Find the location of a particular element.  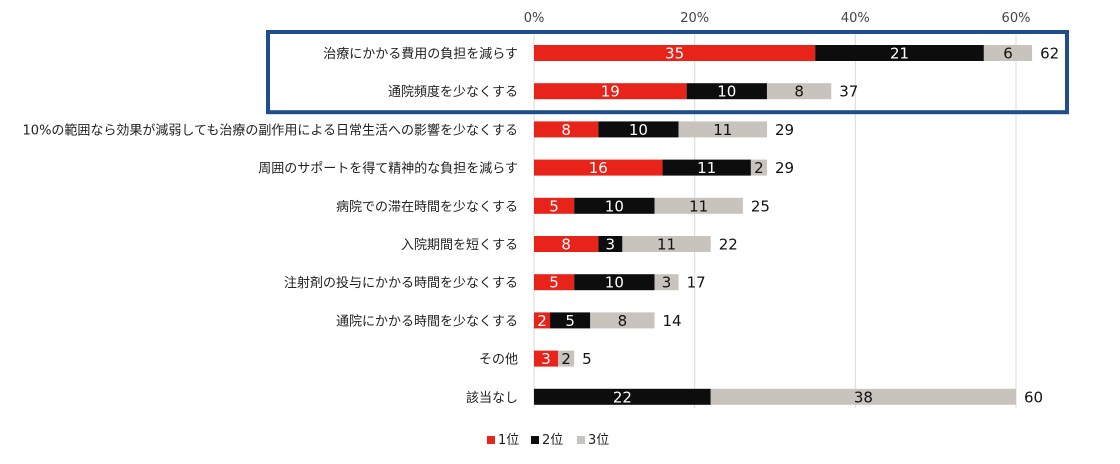

category-label: 入院期間を短くする is located at coordinates (459, 245).